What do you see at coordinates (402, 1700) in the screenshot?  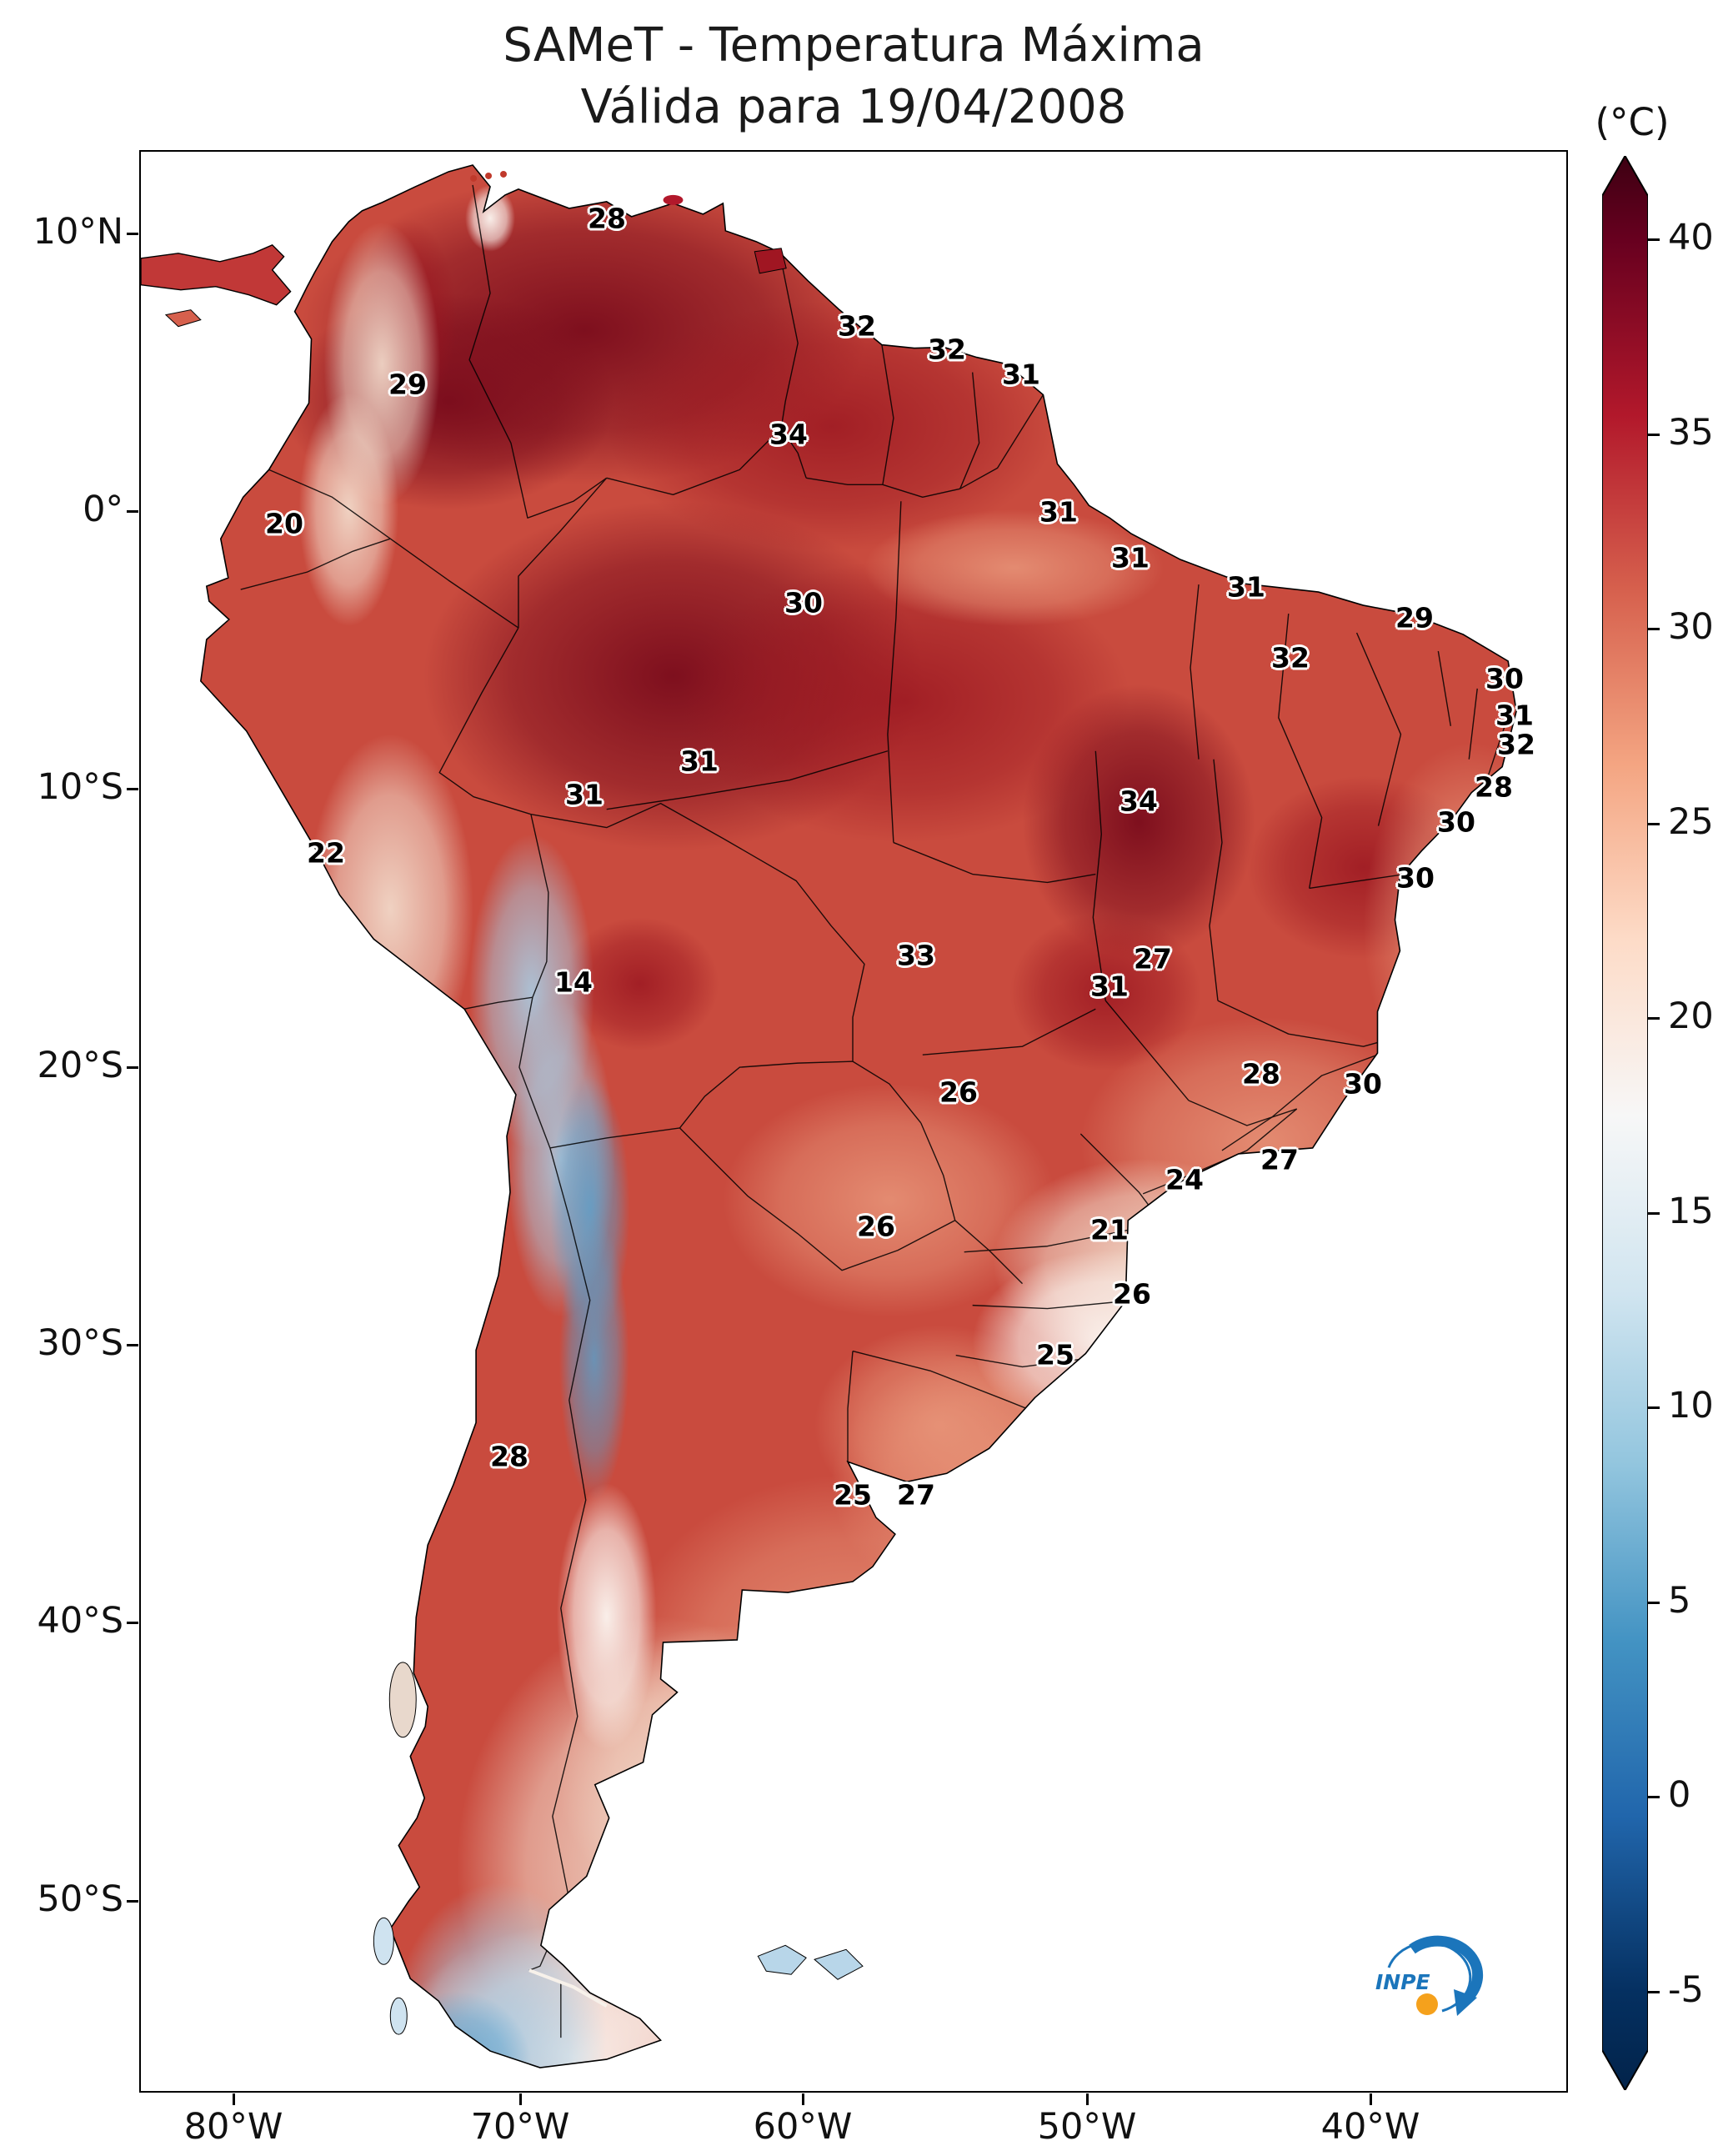 I see `chiloe-island` at bounding box center [402, 1700].